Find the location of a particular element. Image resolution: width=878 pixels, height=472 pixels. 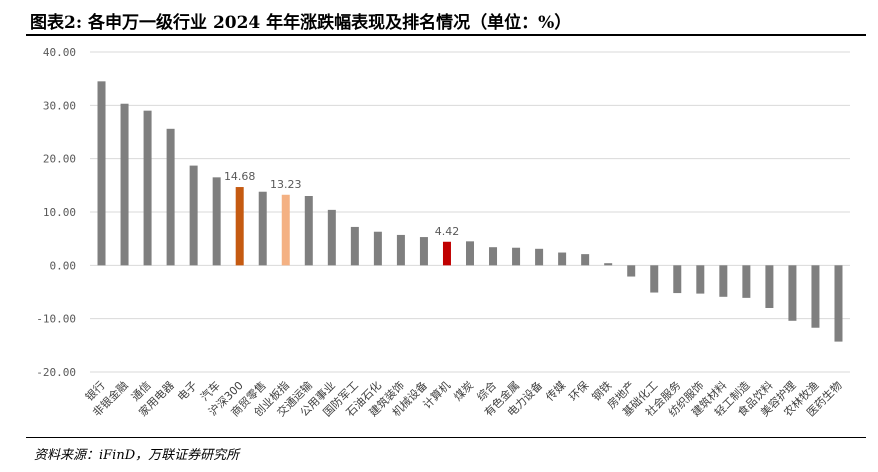

y-tick-label: 10.00 is located at coordinates (59, 212).